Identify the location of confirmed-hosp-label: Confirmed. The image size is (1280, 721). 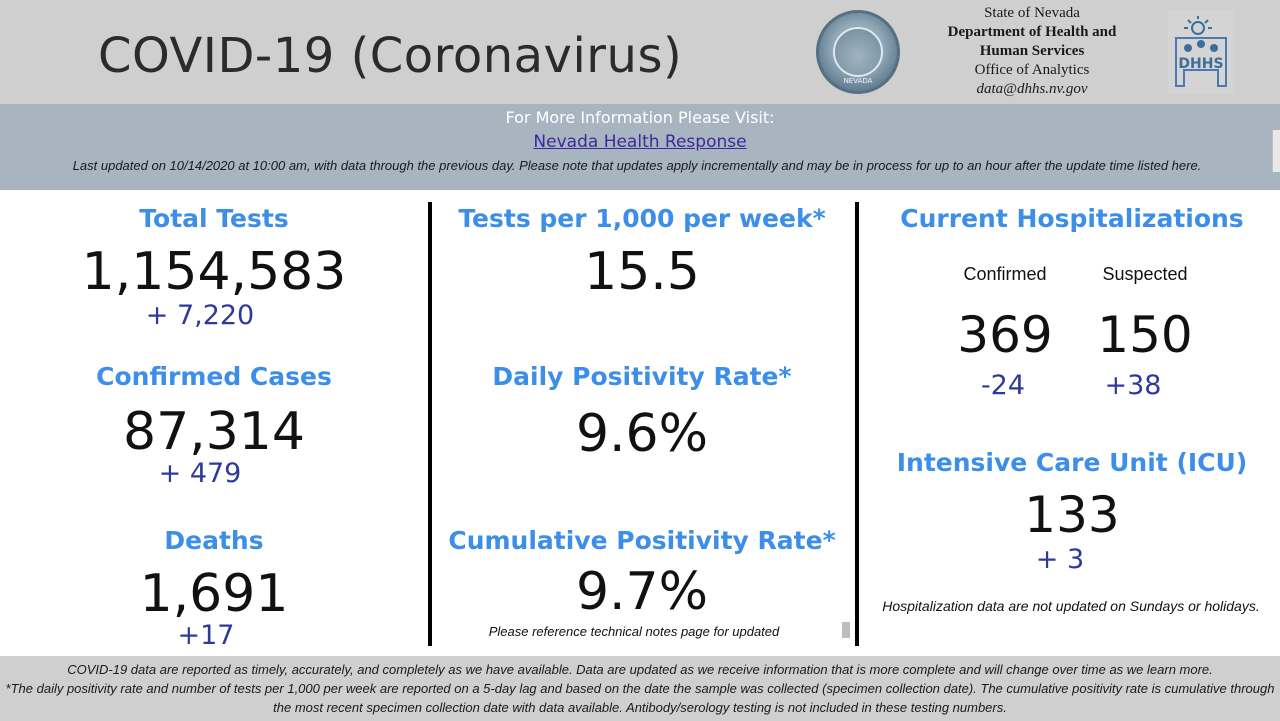
(1005, 274).